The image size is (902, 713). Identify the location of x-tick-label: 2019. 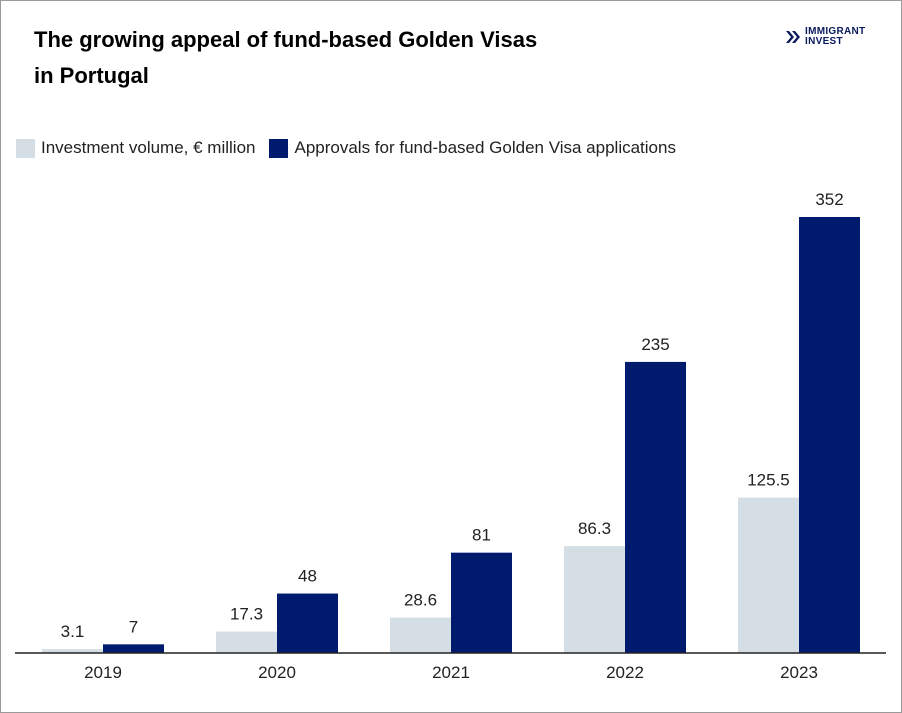
(103, 672).